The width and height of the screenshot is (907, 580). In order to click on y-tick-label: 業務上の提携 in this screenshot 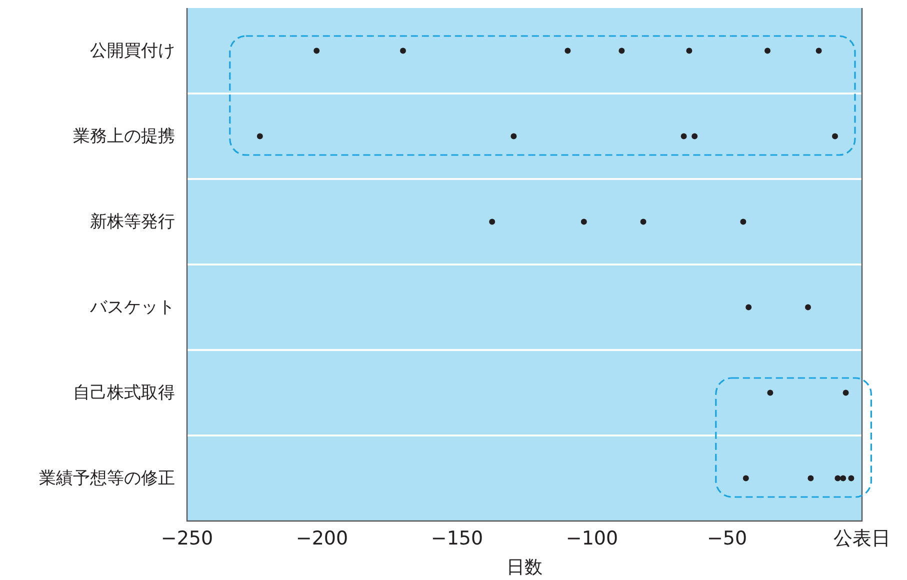, I will do `click(124, 136)`.